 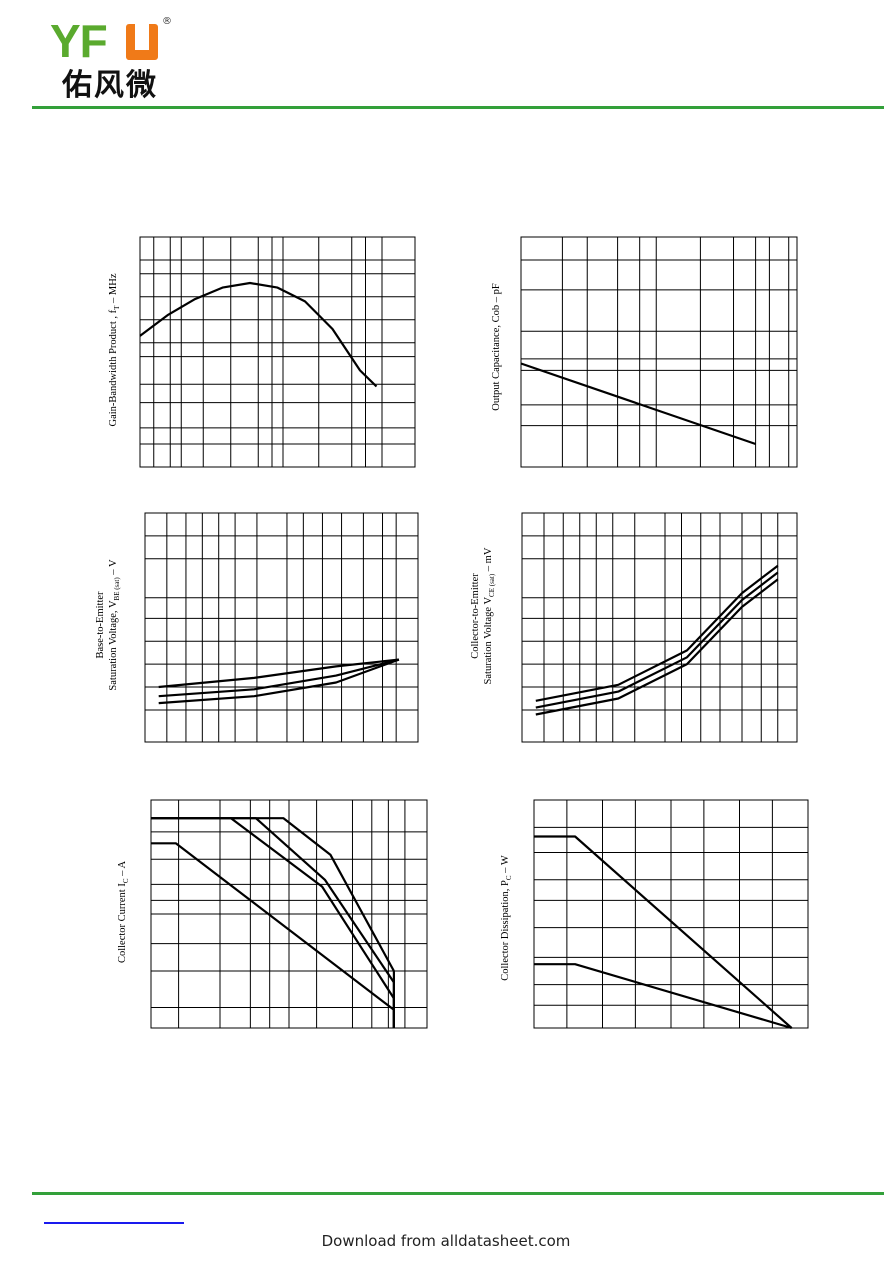 What do you see at coordinates (110, 85) in the screenshot?
I see `logo-chinese-name: 佑风微` at bounding box center [110, 85].